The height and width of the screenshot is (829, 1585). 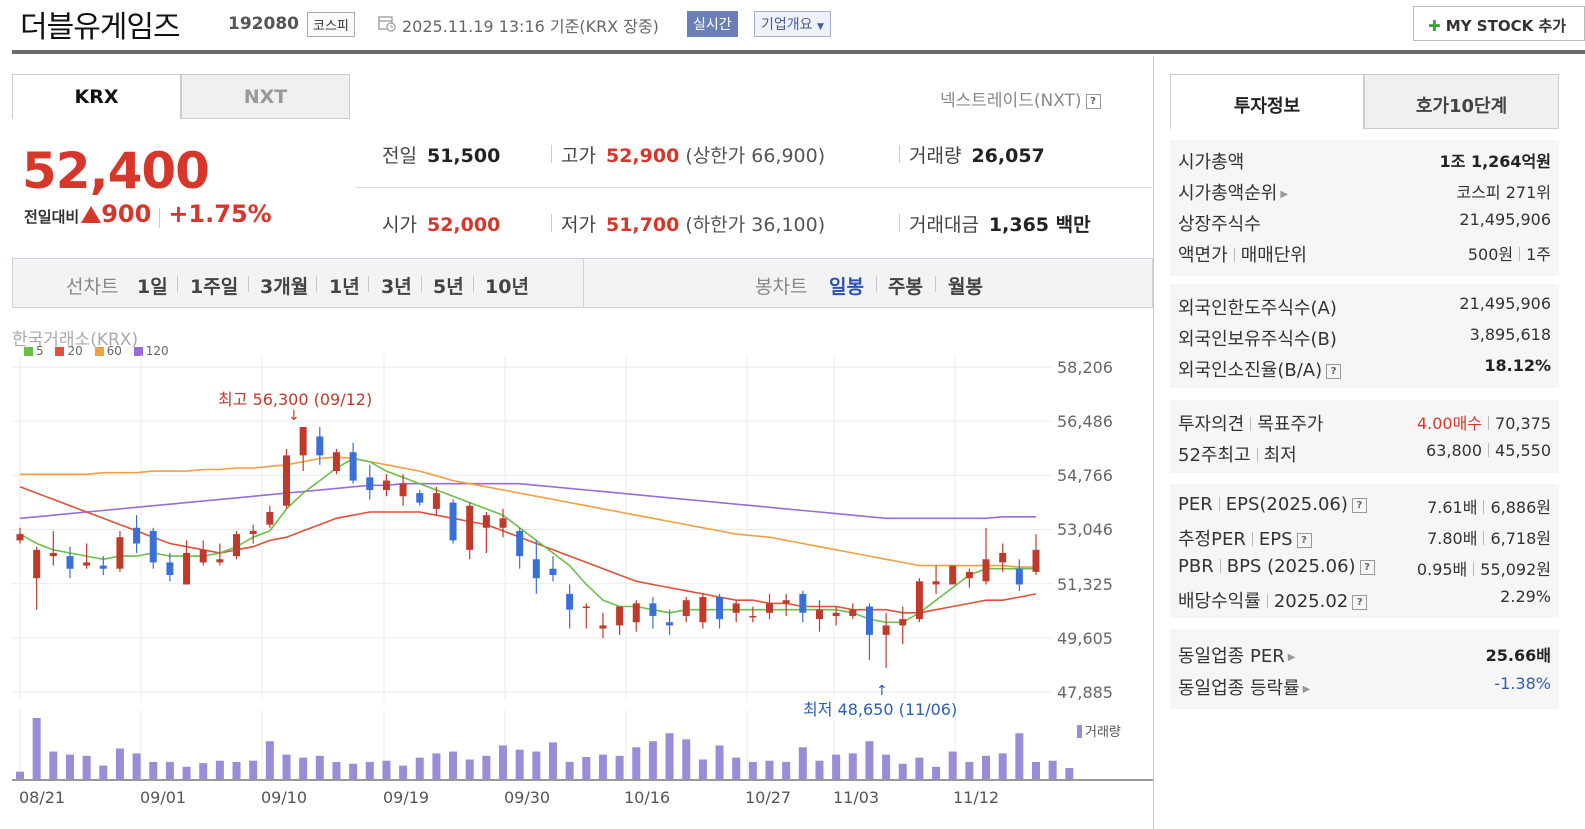 I want to click on range-1w: 1주일, so click(x=214, y=287).